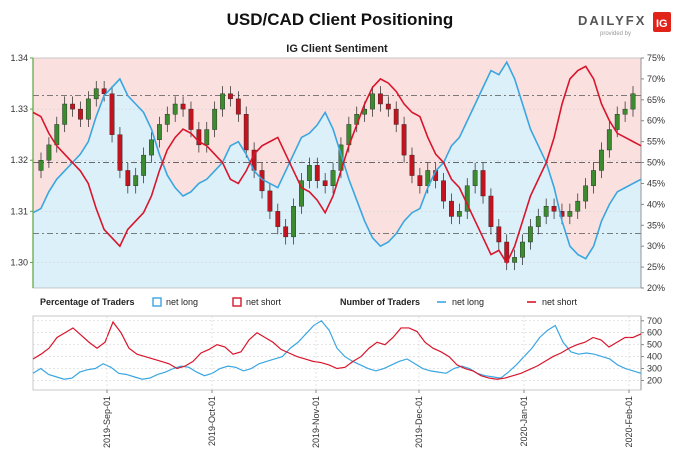  I want to click on count-tick-label: 400, so click(654, 357).